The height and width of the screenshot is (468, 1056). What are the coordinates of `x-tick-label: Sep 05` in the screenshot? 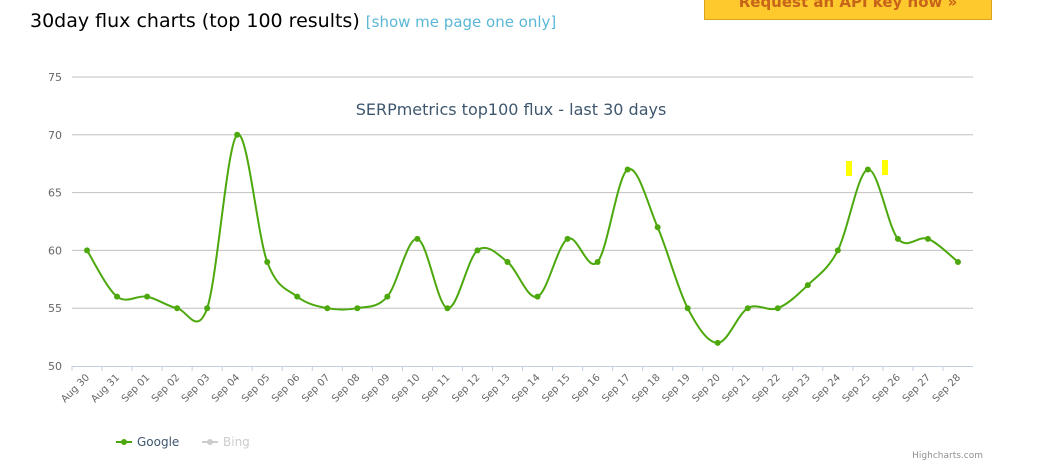 It's located at (256, 388).